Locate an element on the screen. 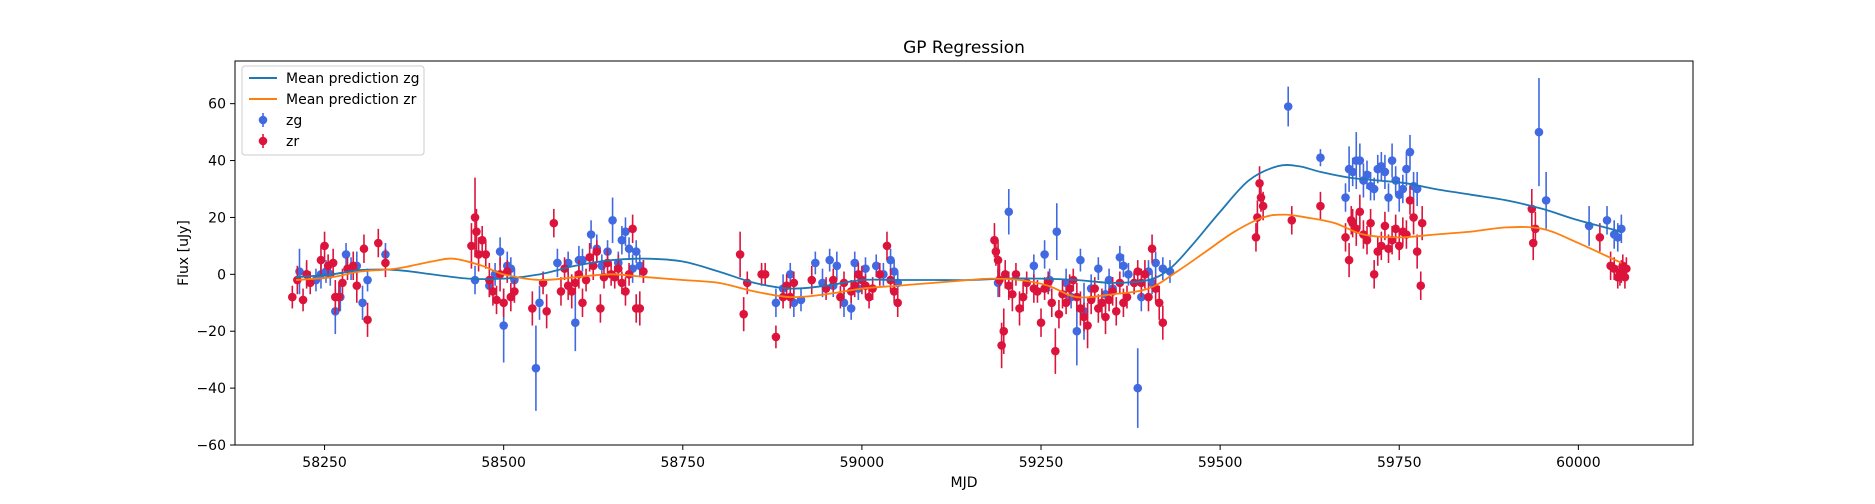 The width and height of the screenshot is (1875, 504). y-tick-label: −60 is located at coordinates (211, 446).